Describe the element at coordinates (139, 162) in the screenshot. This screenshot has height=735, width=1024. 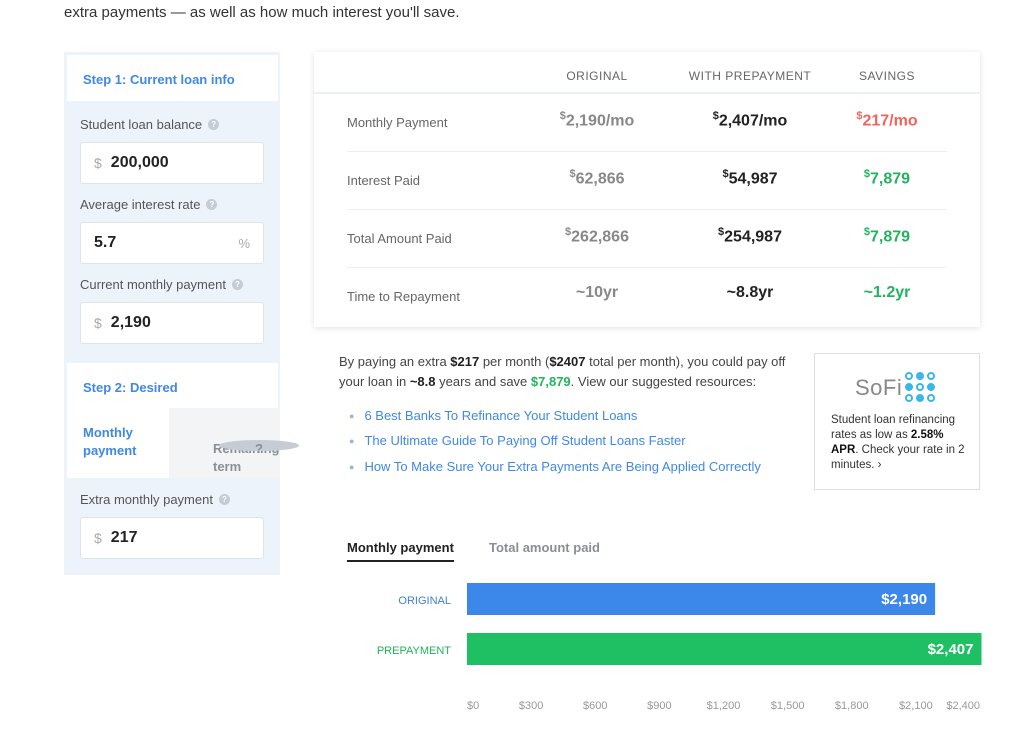
I see `balance-value: 200,000` at that location.